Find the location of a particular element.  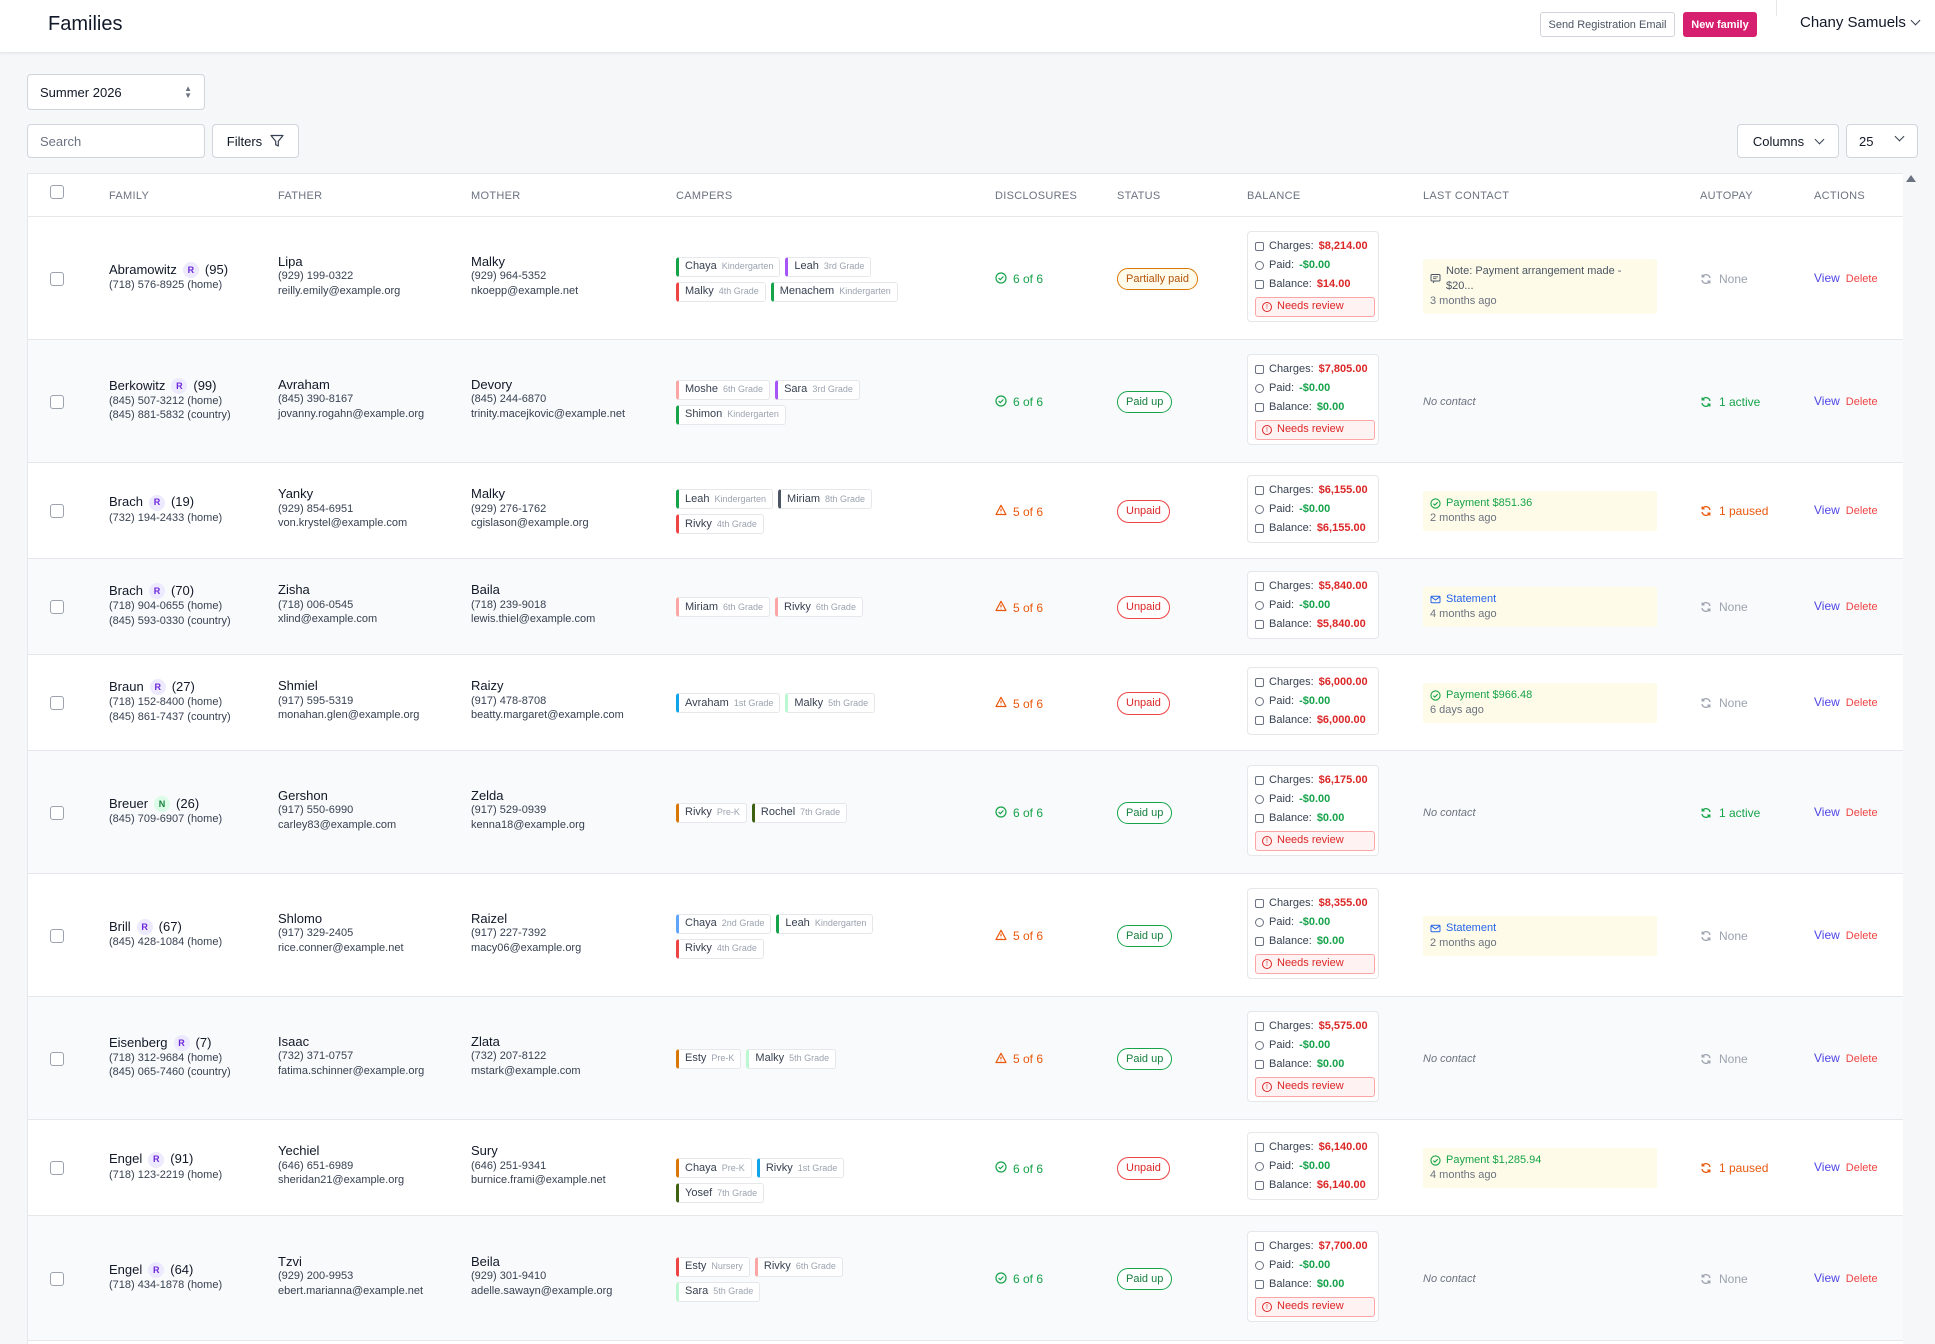

header-last-contact: LAST CONTACT is located at coordinates (1466, 196).